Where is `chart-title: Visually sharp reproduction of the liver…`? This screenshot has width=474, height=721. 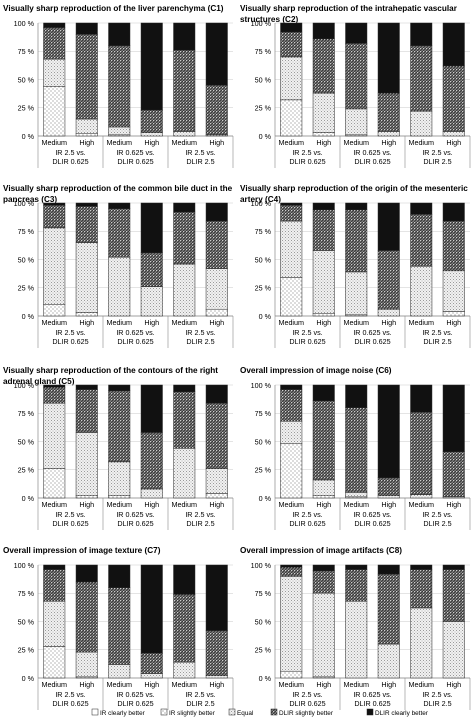
chart-title: Visually sharp reproduction of the liver… is located at coordinates (113, 8).